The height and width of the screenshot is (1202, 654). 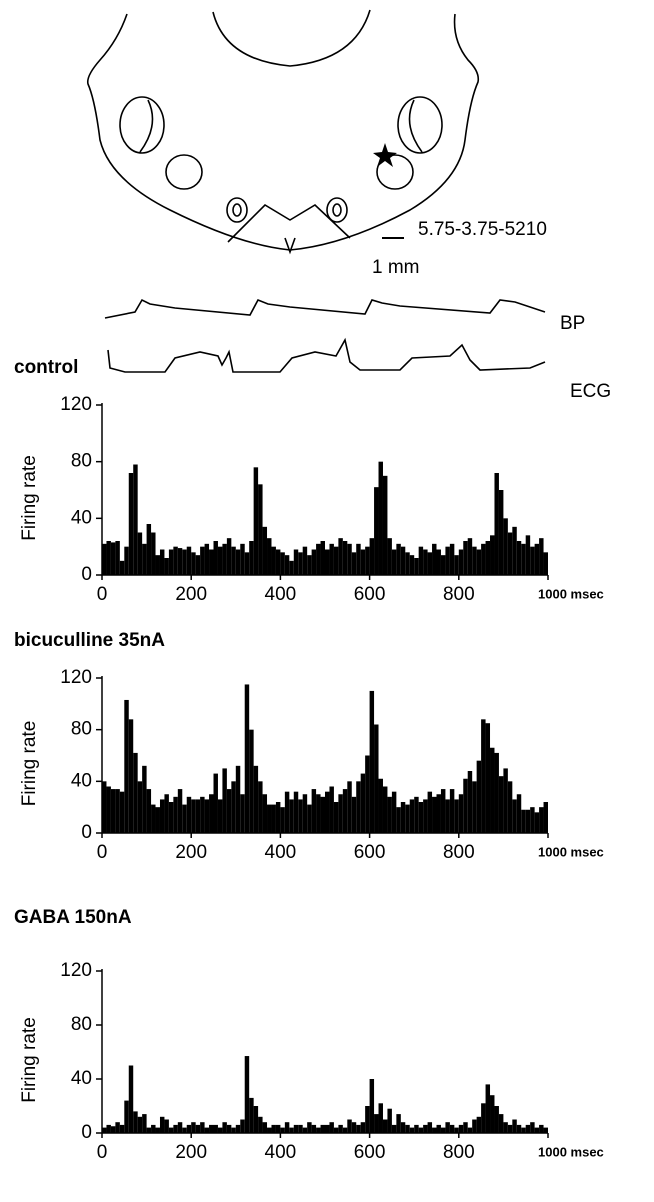 What do you see at coordinates (73, 917) in the screenshot?
I see `chart-title: GABA 150nA` at bounding box center [73, 917].